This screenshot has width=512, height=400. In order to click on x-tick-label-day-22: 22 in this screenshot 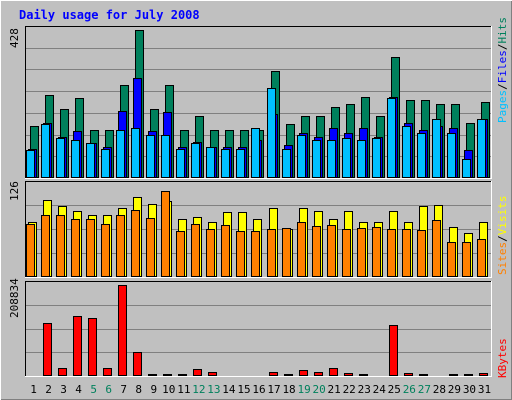, I will do `click(349, 389)`.